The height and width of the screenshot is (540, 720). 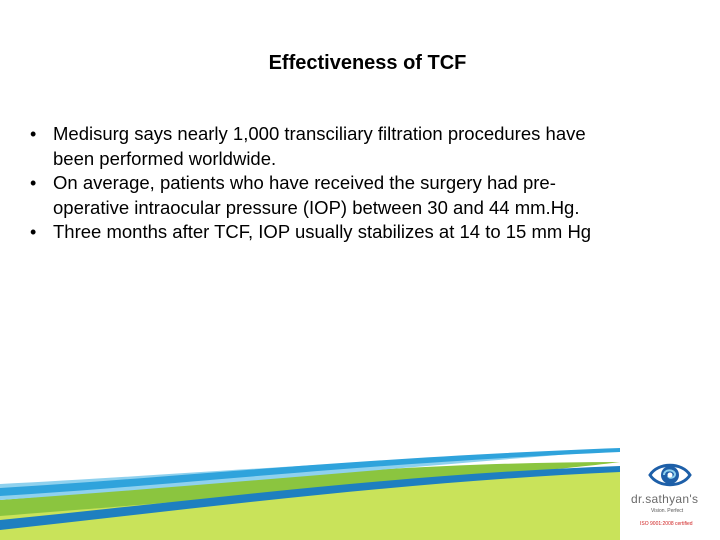 I want to click on logo-name: dr.sathyan's, so click(x=665, y=499).